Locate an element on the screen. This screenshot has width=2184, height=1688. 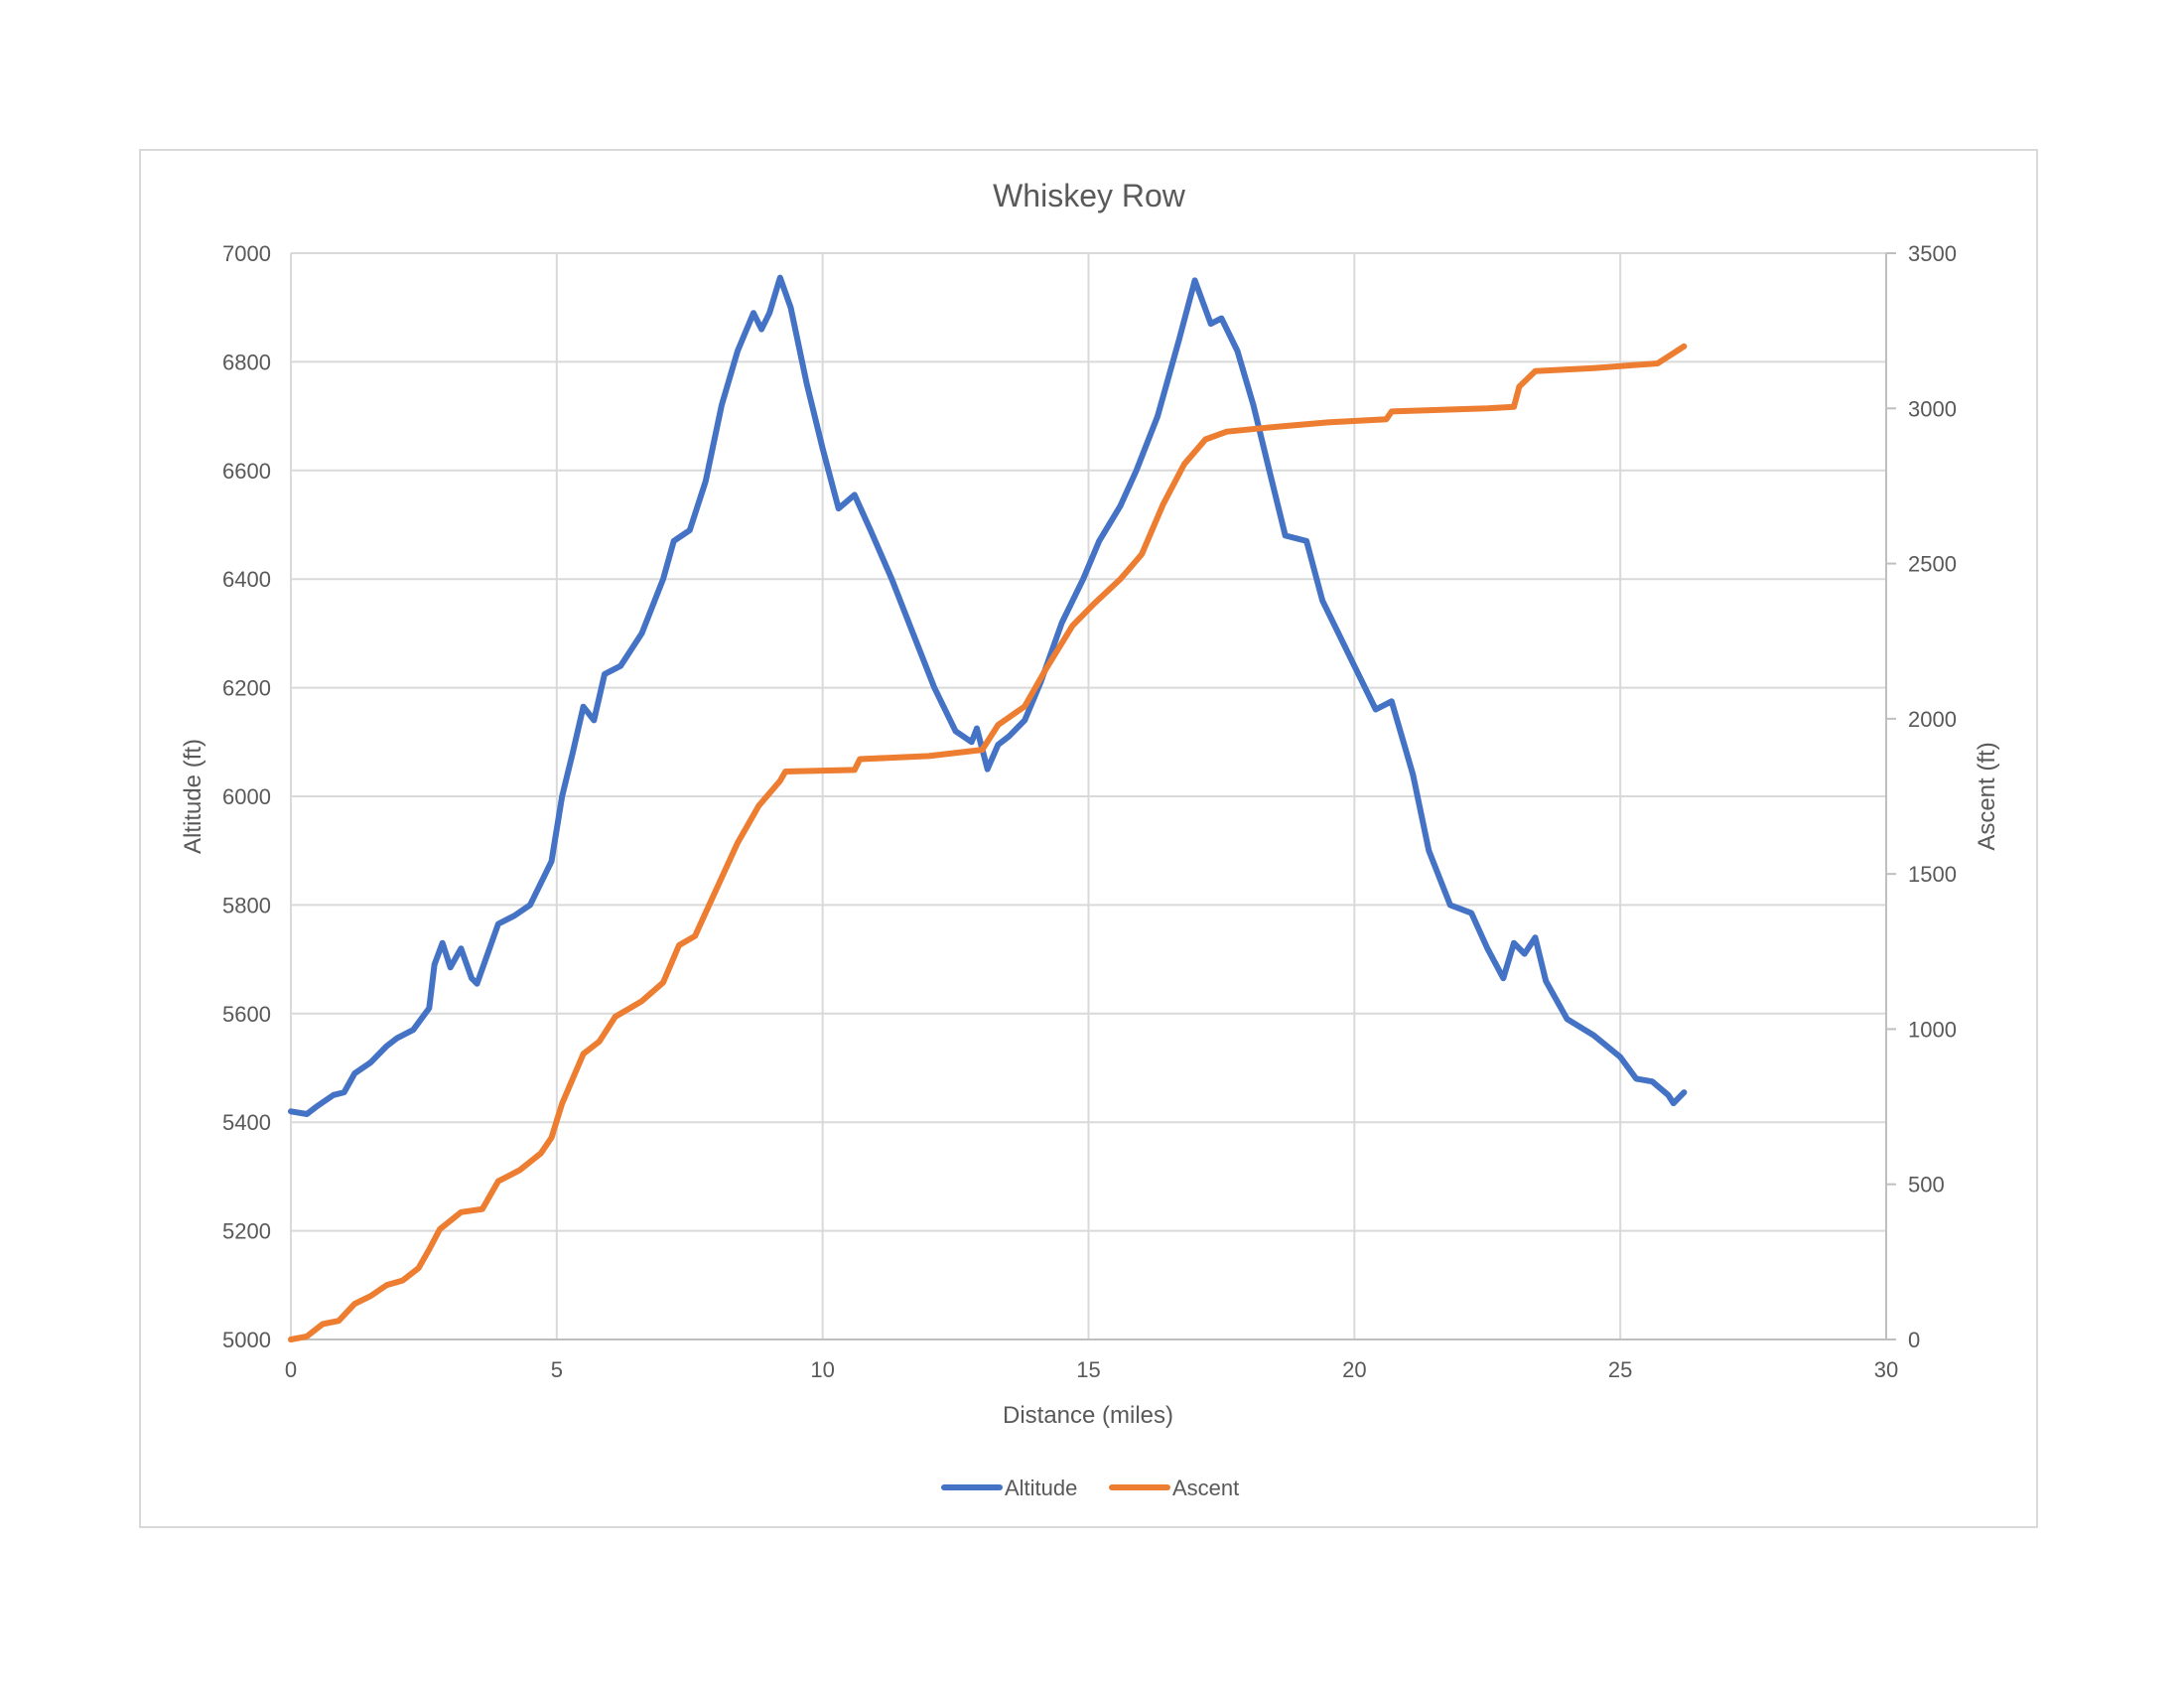
x-tick-label: 5 is located at coordinates (557, 1369).